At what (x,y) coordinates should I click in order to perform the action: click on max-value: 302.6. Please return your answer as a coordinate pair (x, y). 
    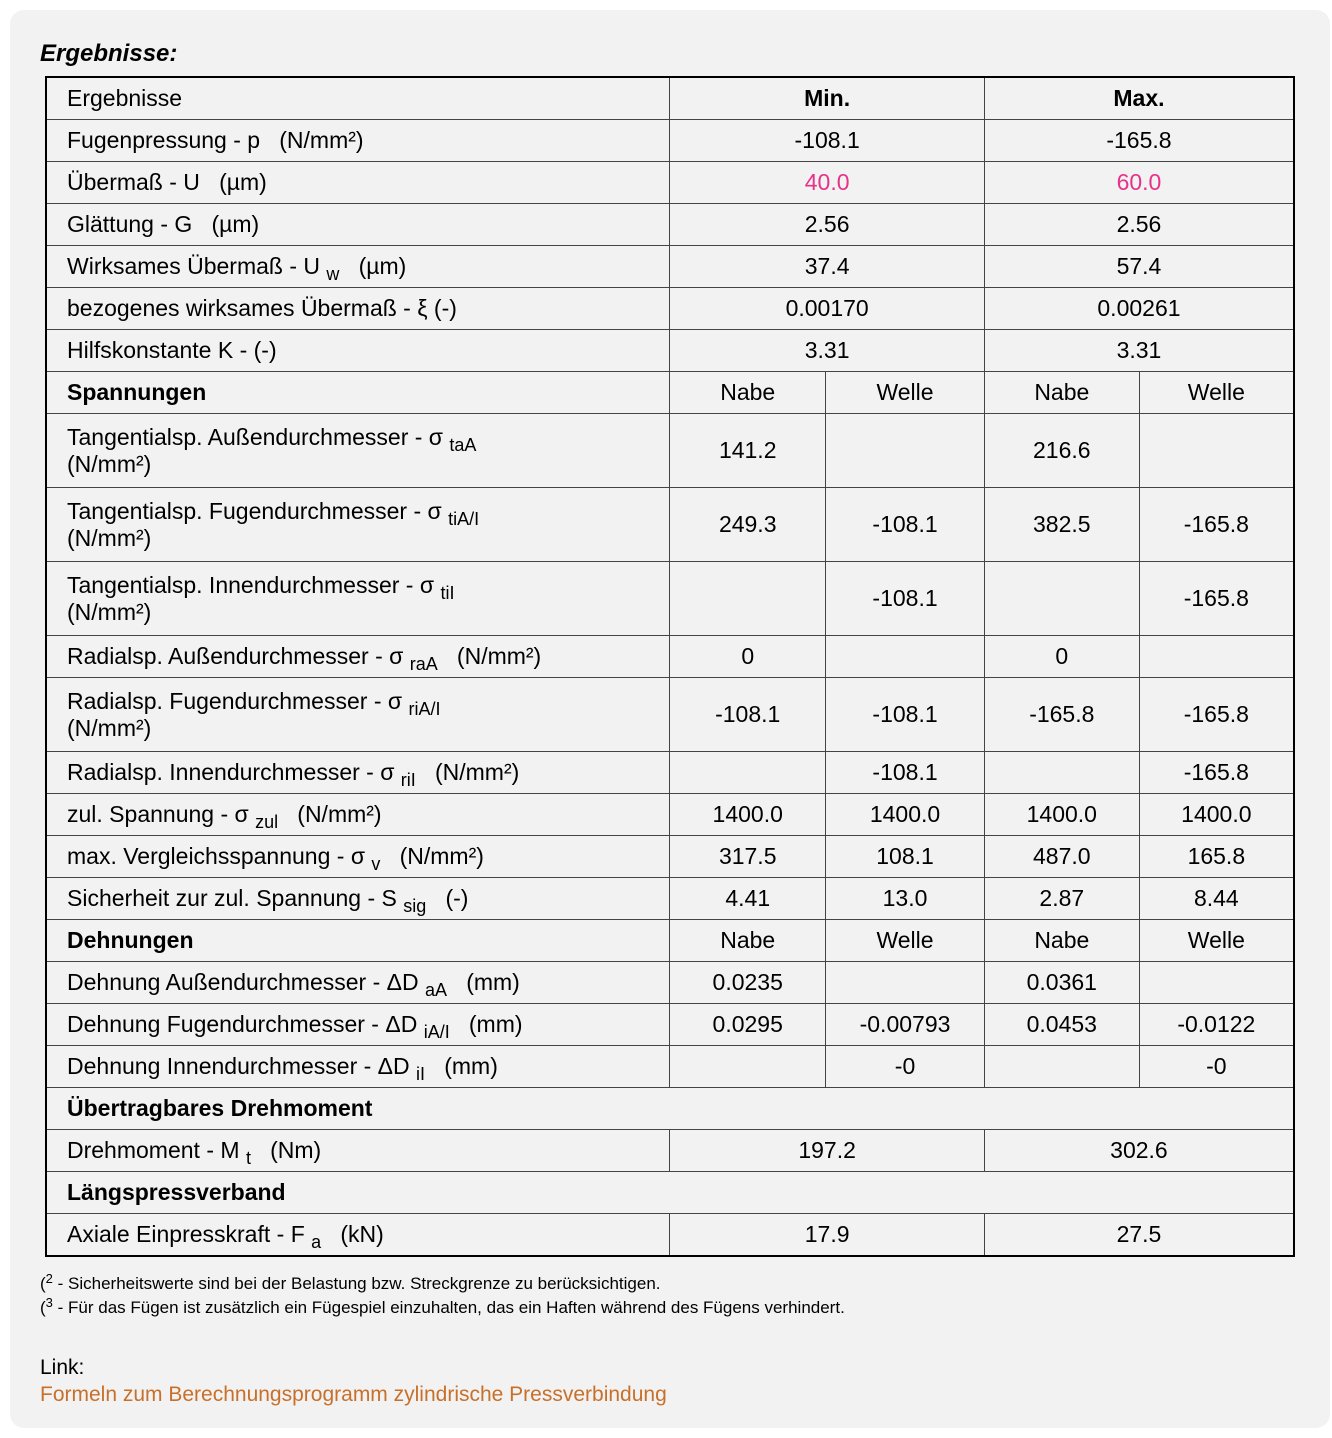
    Looking at the image, I should click on (1139, 1150).